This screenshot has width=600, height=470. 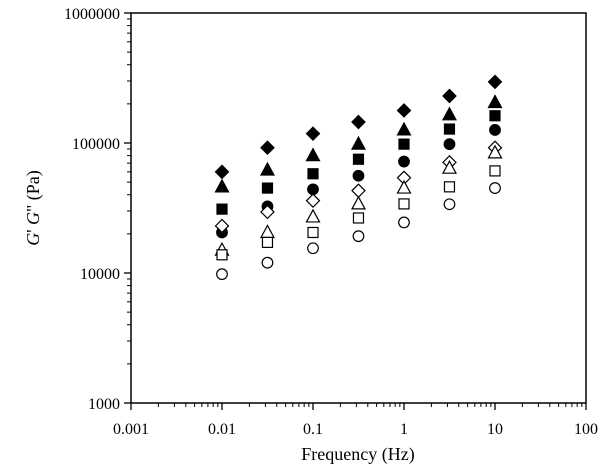 What do you see at coordinates (100, 274) in the screenshot?
I see `y-tick-label: 10000` at bounding box center [100, 274].